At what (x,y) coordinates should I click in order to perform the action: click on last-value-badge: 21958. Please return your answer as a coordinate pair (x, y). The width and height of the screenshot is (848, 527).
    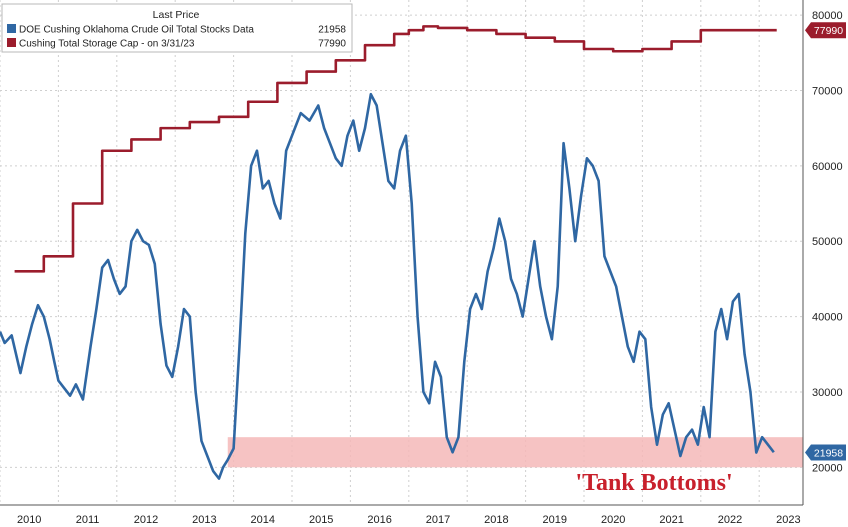
    Looking at the image, I should click on (825, 452).